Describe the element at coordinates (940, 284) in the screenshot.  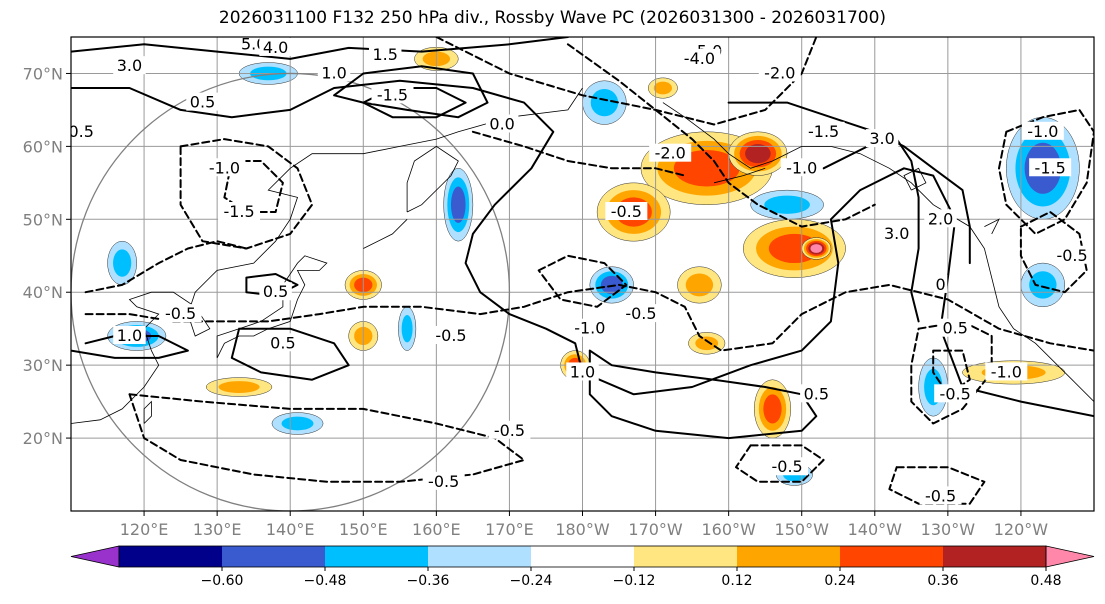
I see `contour-label-text: 0` at that location.